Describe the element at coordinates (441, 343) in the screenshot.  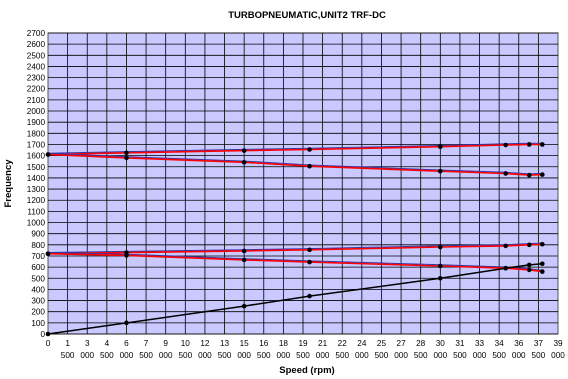
I see `x-tick-label: 30` at that location.